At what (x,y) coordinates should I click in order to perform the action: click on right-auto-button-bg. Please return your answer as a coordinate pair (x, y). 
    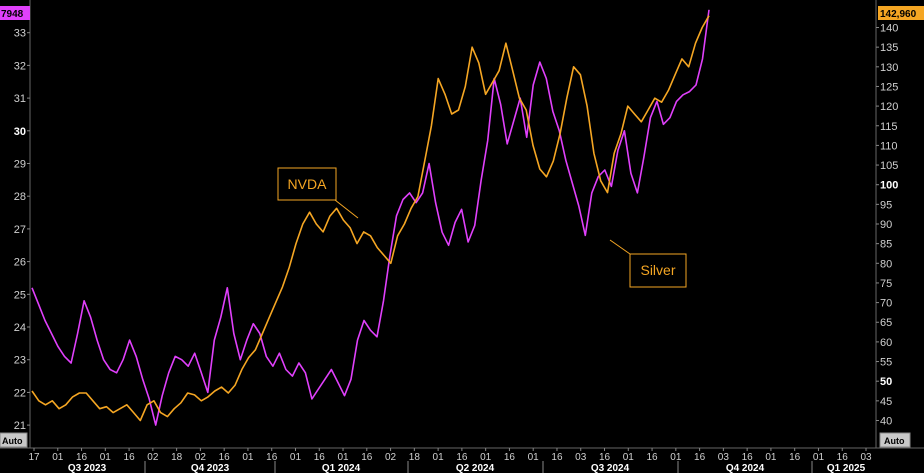
    Looking at the image, I should click on (895, 440).